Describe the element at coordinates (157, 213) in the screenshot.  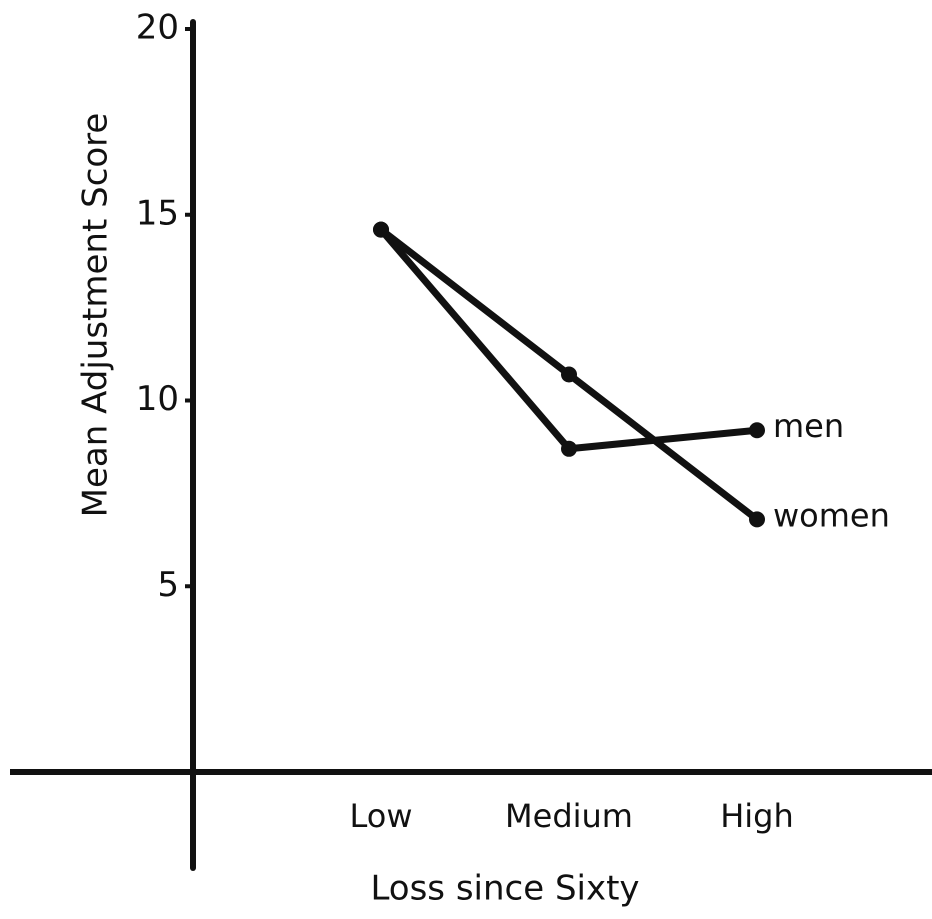
I see `y-tick-label: 15` at that location.